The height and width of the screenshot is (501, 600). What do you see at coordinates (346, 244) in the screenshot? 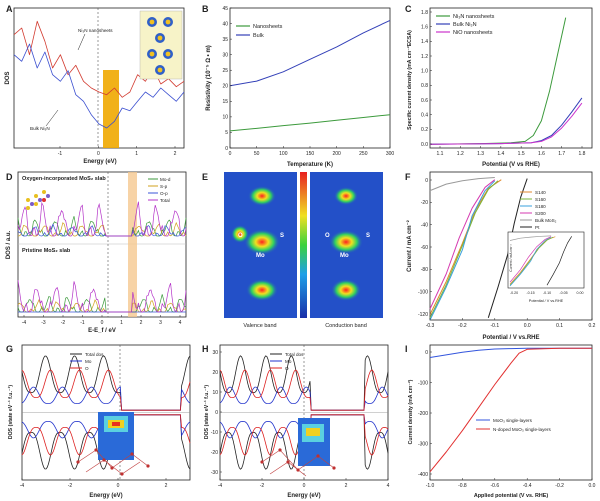
I see `conduction-hotspots` at bounding box center [346, 244].